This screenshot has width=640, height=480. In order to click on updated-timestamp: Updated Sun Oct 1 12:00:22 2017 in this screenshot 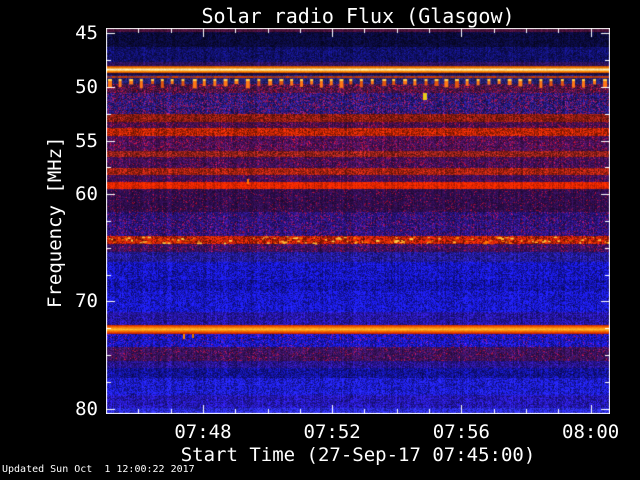, I will do `click(98, 469)`.